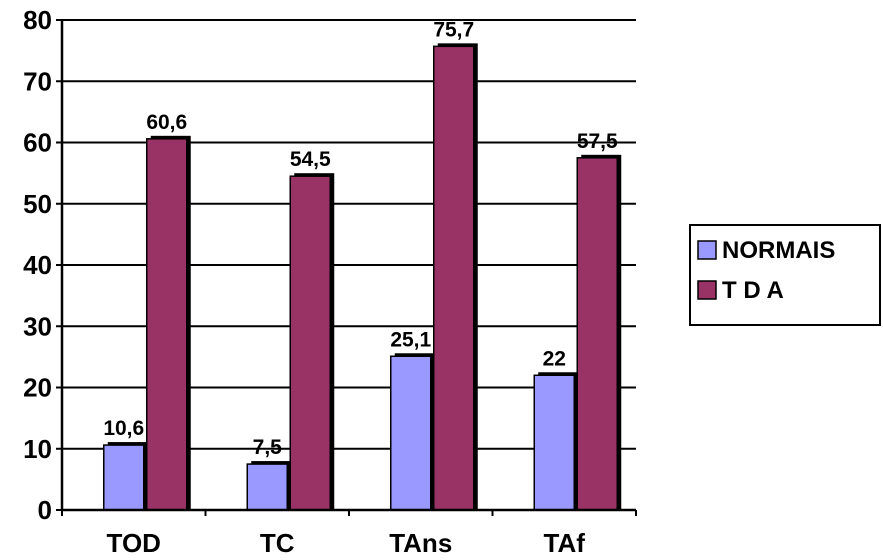 The width and height of the screenshot is (883, 560). What do you see at coordinates (37, 204) in the screenshot?
I see `y-tick-label-50: 50` at bounding box center [37, 204].